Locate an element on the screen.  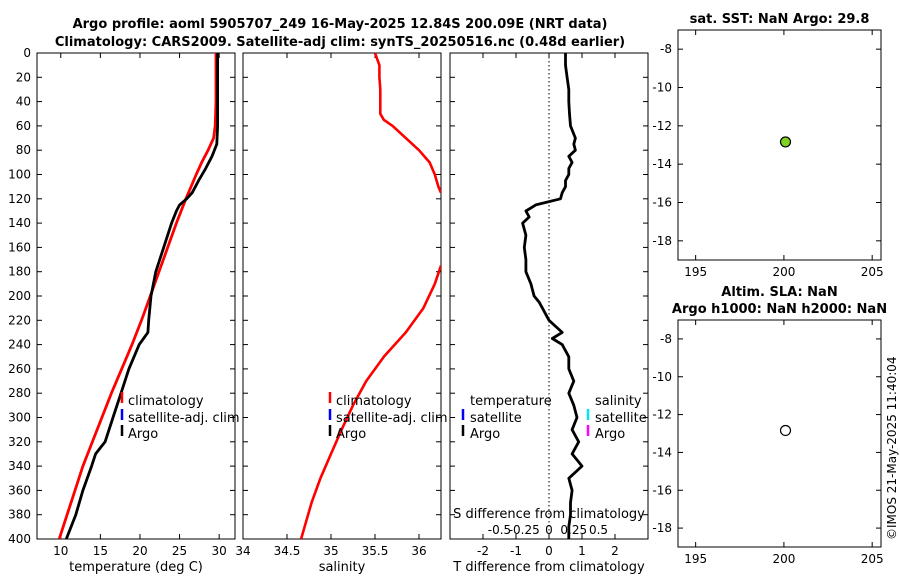
sst-map-xtick-label: 195 is located at coordinates (695, 272).